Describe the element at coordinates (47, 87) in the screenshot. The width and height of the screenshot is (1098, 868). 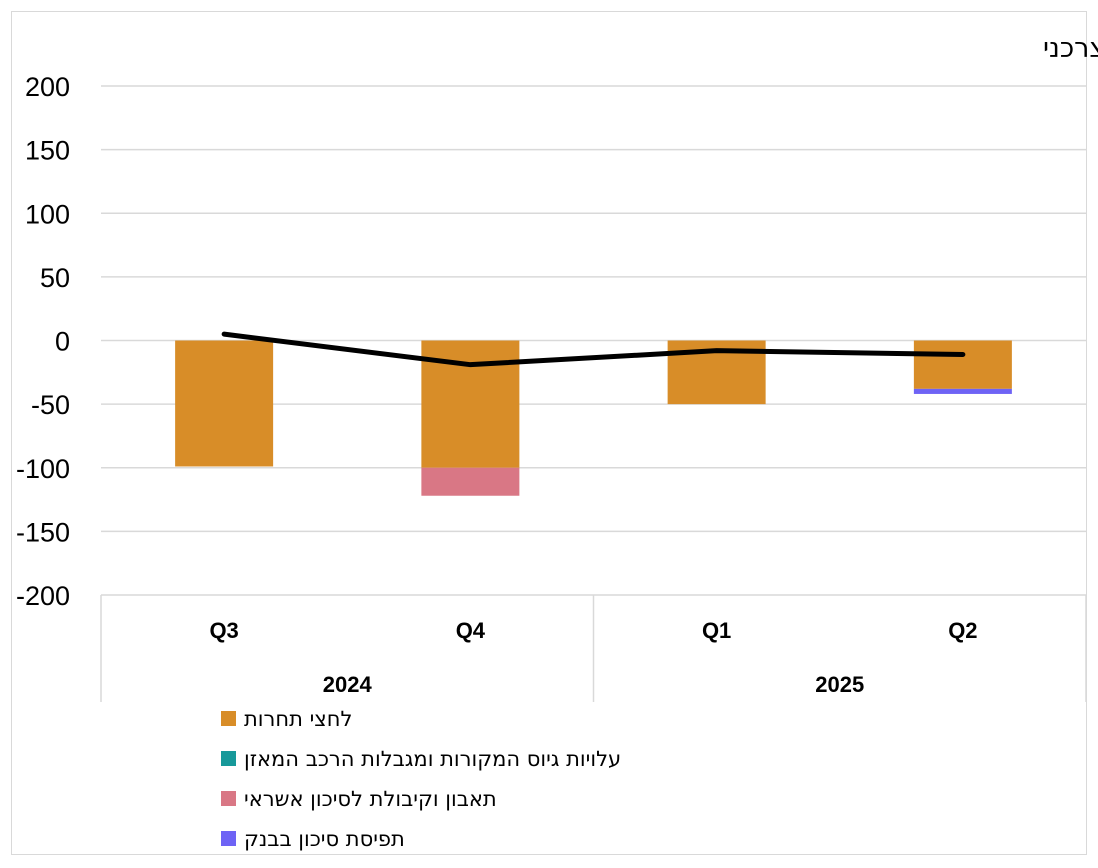
I see `y-tick-label: 200` at that location.